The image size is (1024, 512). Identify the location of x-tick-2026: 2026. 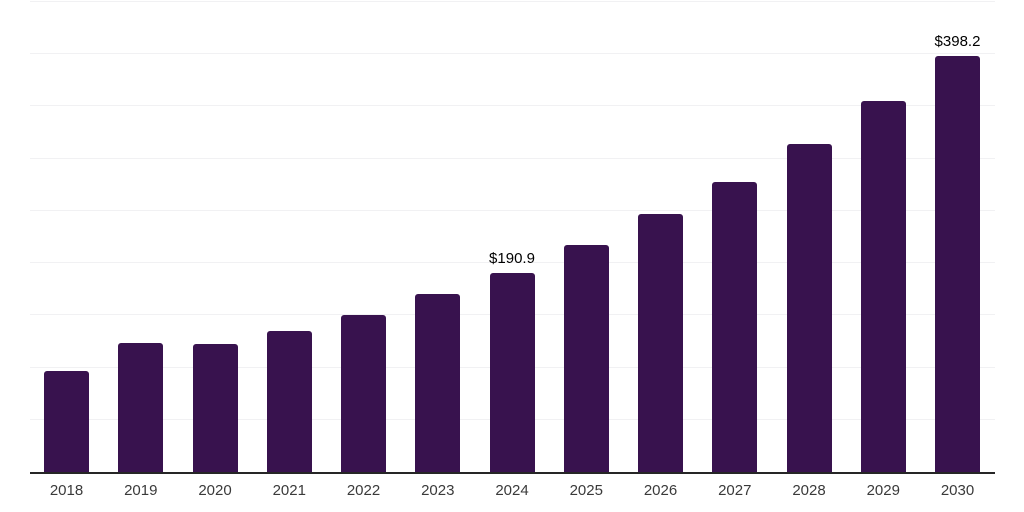
(660, 490).